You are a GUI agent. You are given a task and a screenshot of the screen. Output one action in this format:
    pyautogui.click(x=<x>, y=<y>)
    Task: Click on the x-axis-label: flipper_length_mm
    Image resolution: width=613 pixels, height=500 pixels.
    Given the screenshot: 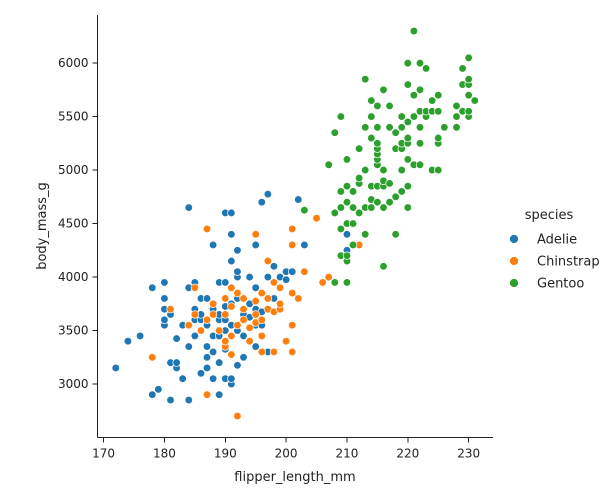 What is the action you would take?
    pyautogui.click(x=294, y=477)
    